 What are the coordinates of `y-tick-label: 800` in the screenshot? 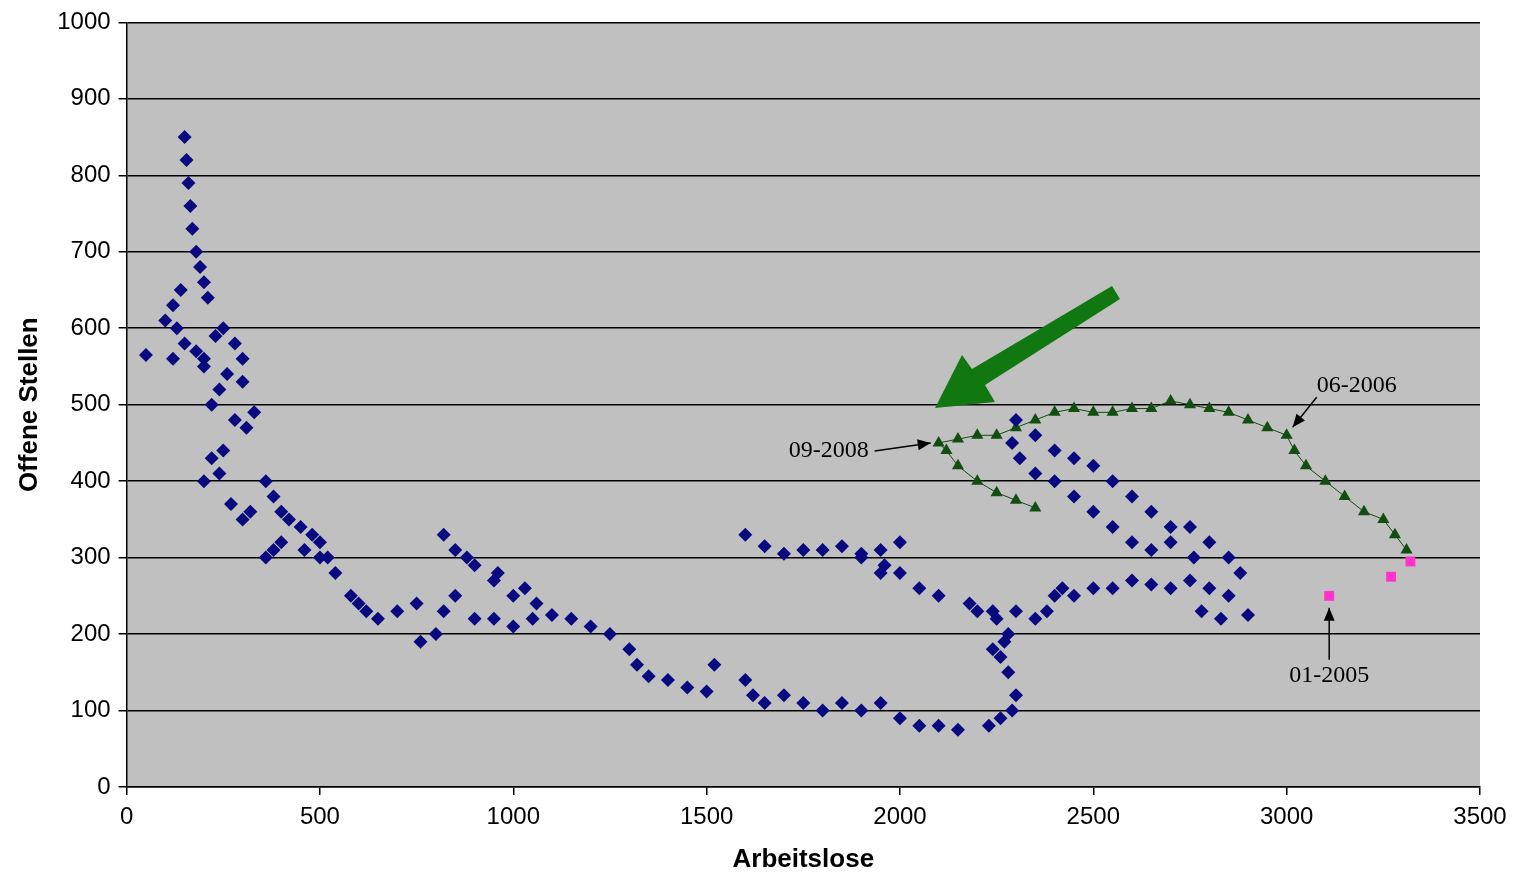 It's located at (90, 173).